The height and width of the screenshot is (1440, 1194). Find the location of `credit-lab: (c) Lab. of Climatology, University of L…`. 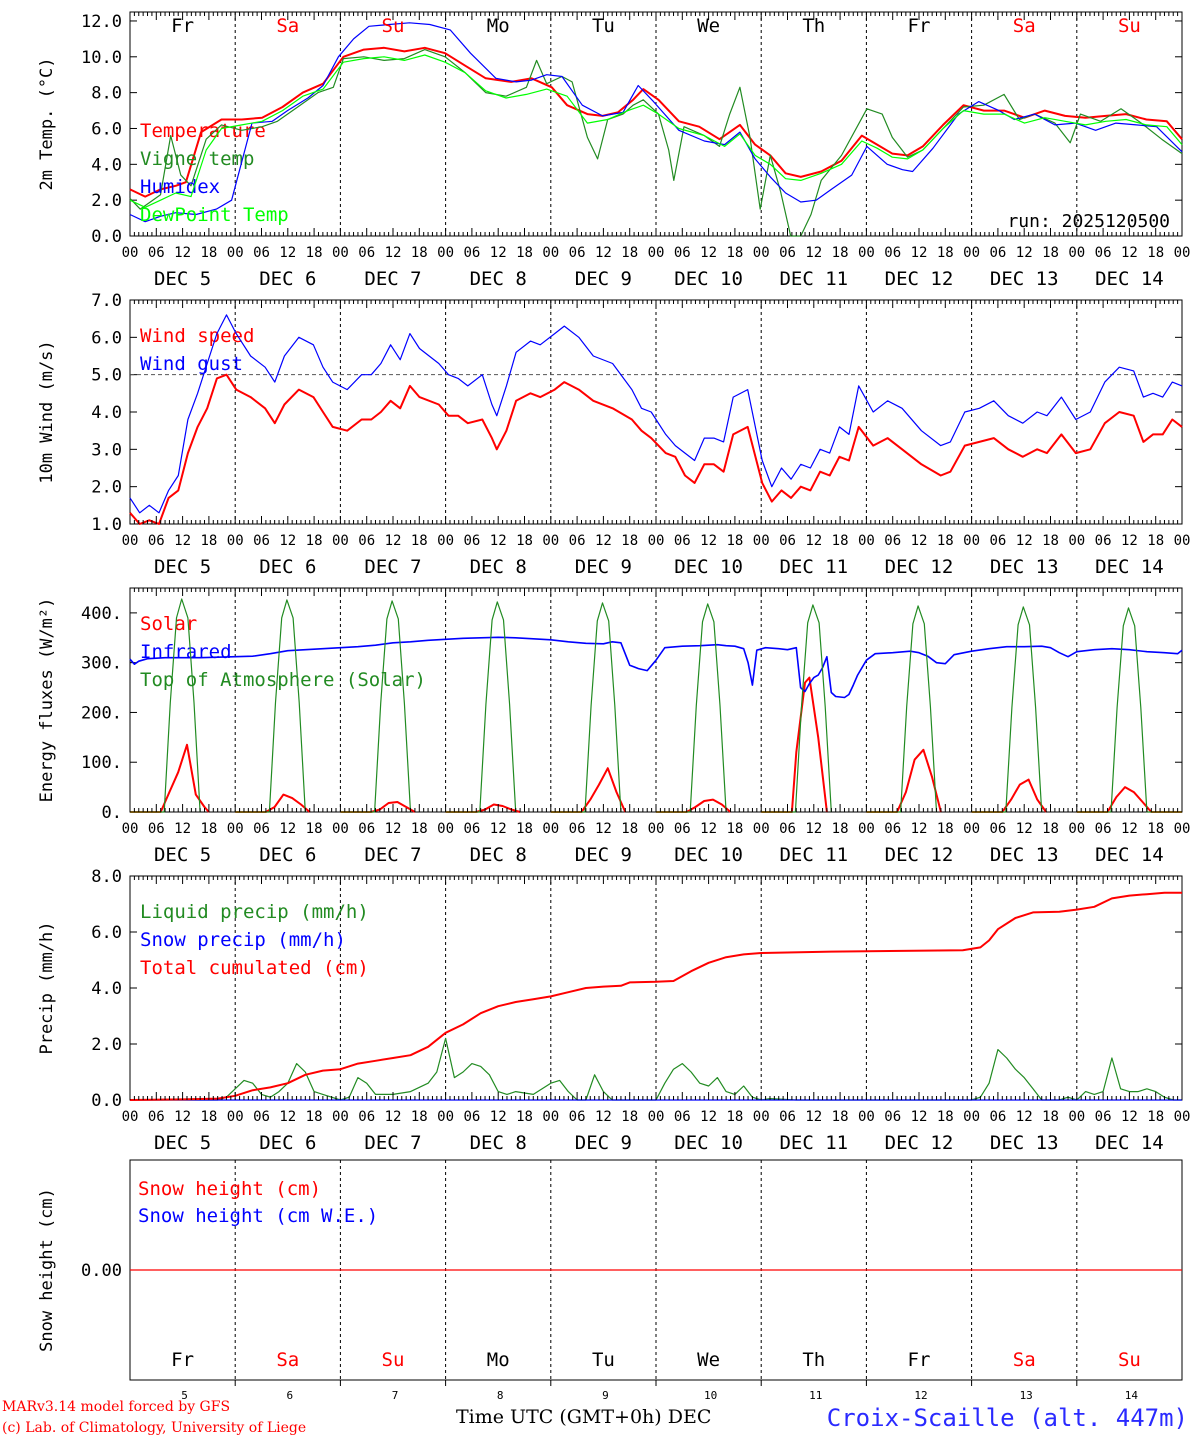

credit-lab: (c) Lab. of Climatology, University of L… is located at coordinates (154, 1428).